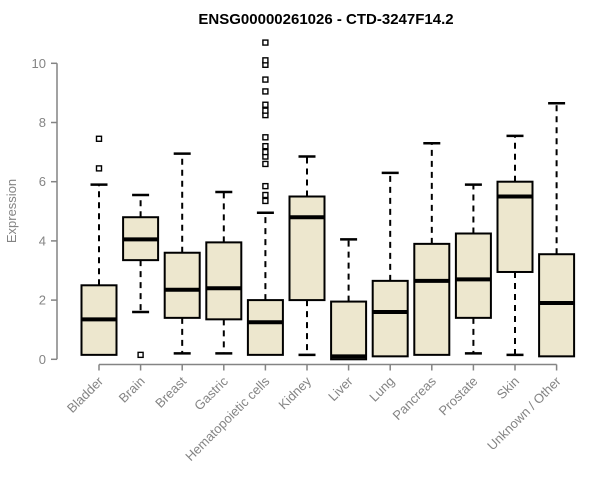  I want to click on y-tick-label: 0, so click(42, 359).